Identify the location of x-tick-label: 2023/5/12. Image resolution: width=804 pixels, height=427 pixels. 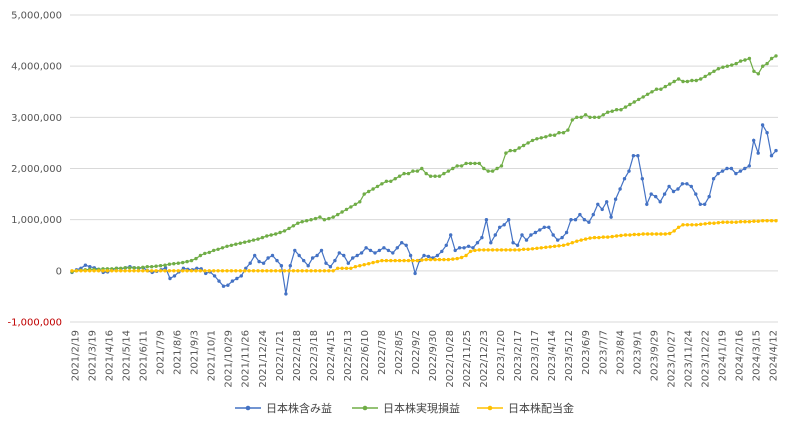
(569, 355).